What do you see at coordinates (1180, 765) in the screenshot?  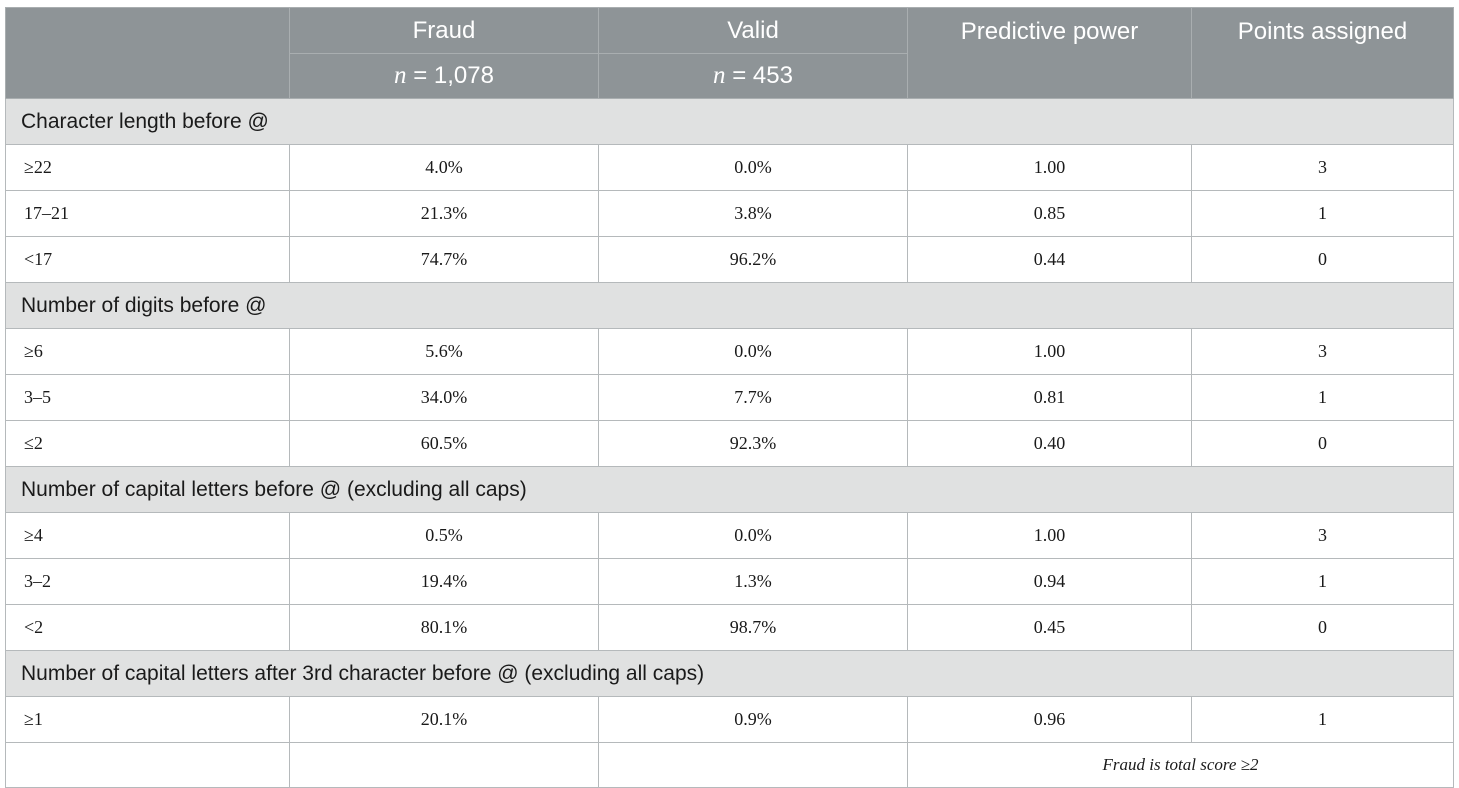 I see `footer-note: Fraud is total score ≥2` at bounding box center [1180, 765].